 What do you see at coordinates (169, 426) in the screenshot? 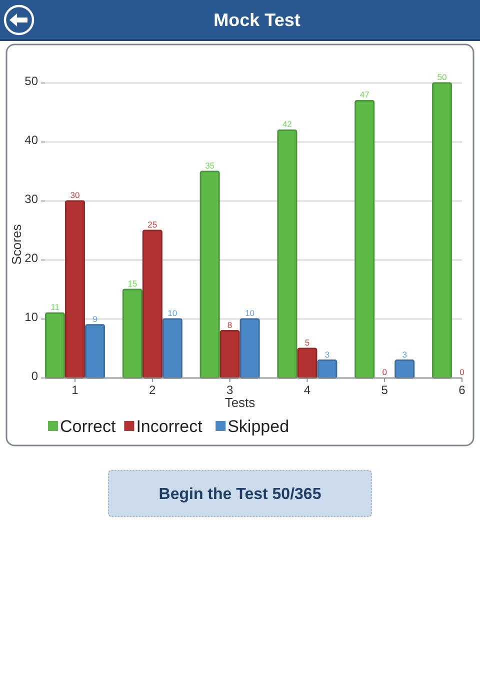
I see `legend-label: Incorrect` at bounding box center [169, 426].